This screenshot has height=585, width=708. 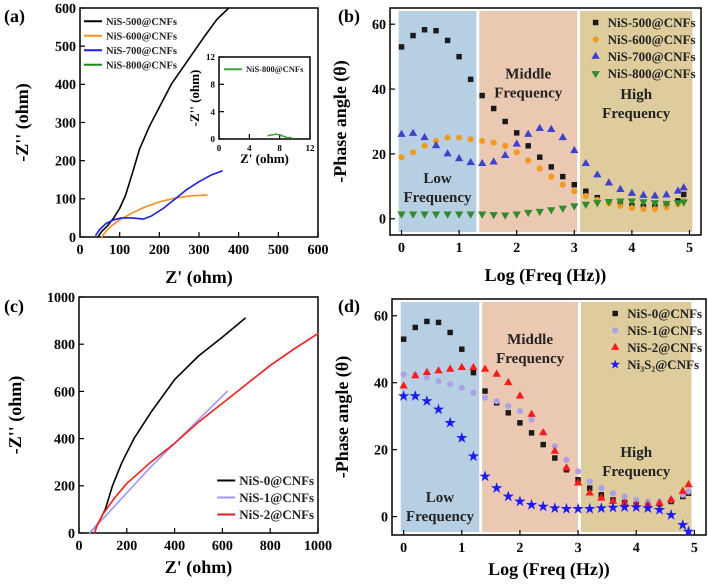 I want to click on text: (d), so click(x=349, y=306).